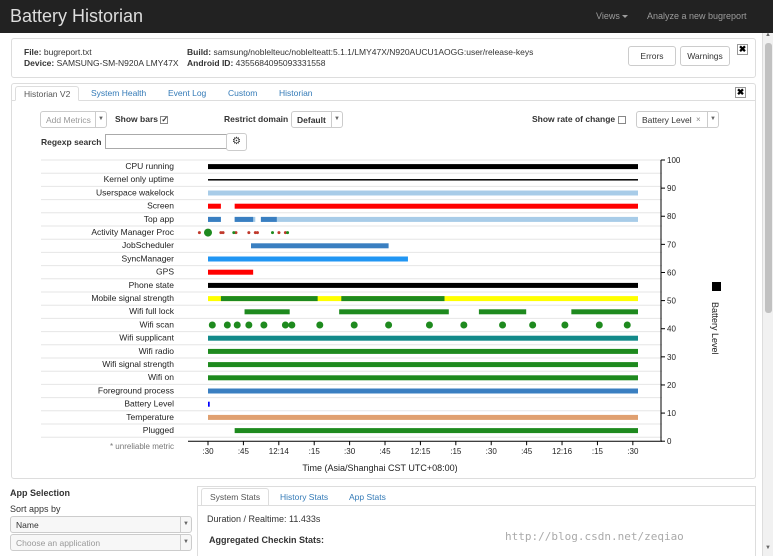 The height and width of the screenshot is (556, 773). Describe the element at coordinates (740, 92) in the screenshot. I see `close-tab-icon: ✖` at that location.